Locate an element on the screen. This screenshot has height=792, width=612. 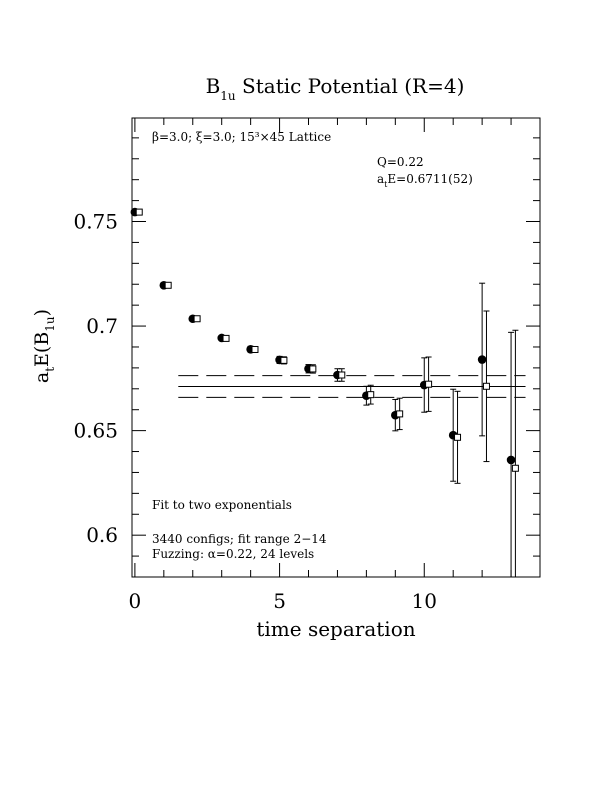
fit-lines is located at coordinates (352, 386).